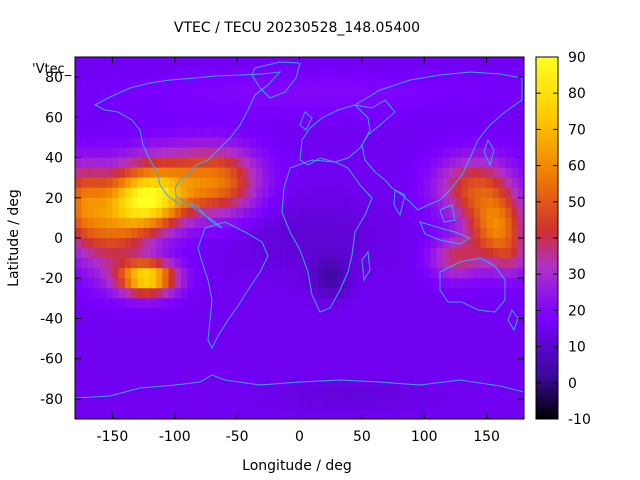 Image resolution: width=640 pixels, height=480 pixels. Describe the element at coordinates (54, 118) in the screenshot. I see `y-tick-label: 60` at that location.